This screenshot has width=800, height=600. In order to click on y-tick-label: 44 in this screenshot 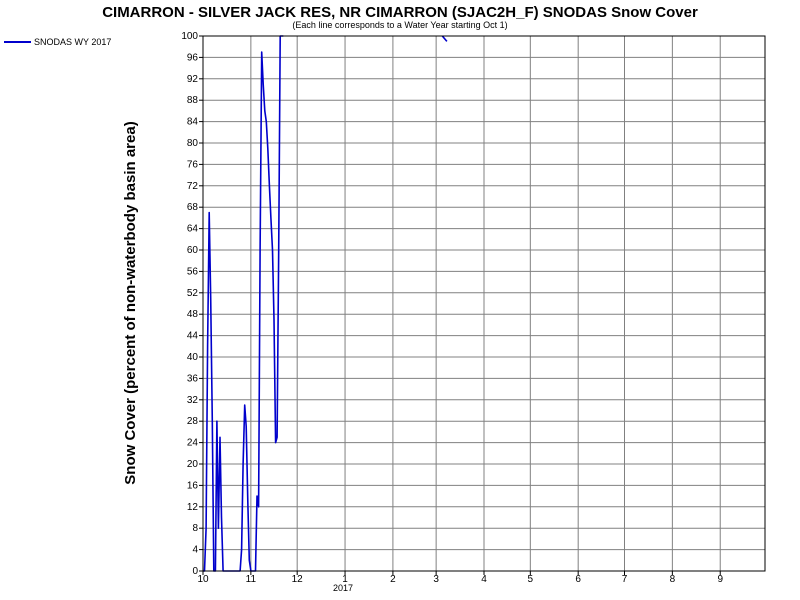, I will do `click(193, 336)`.